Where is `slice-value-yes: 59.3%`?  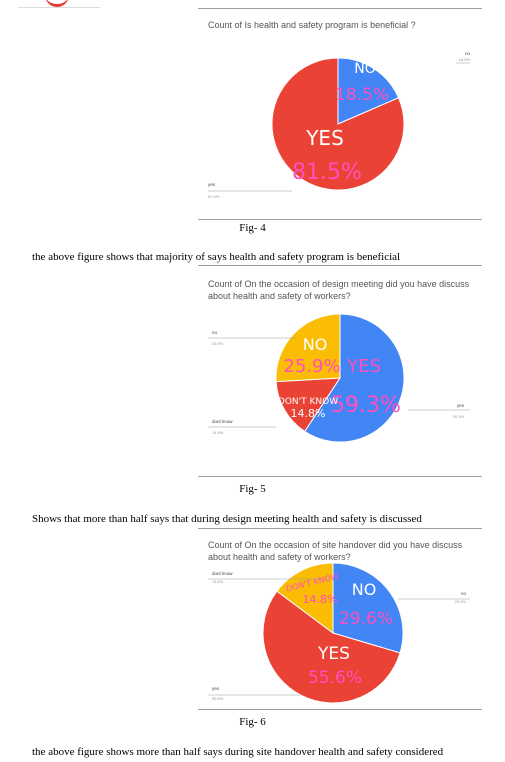 slice-value-yes: 59.3% is located at coordinates (366, 405).